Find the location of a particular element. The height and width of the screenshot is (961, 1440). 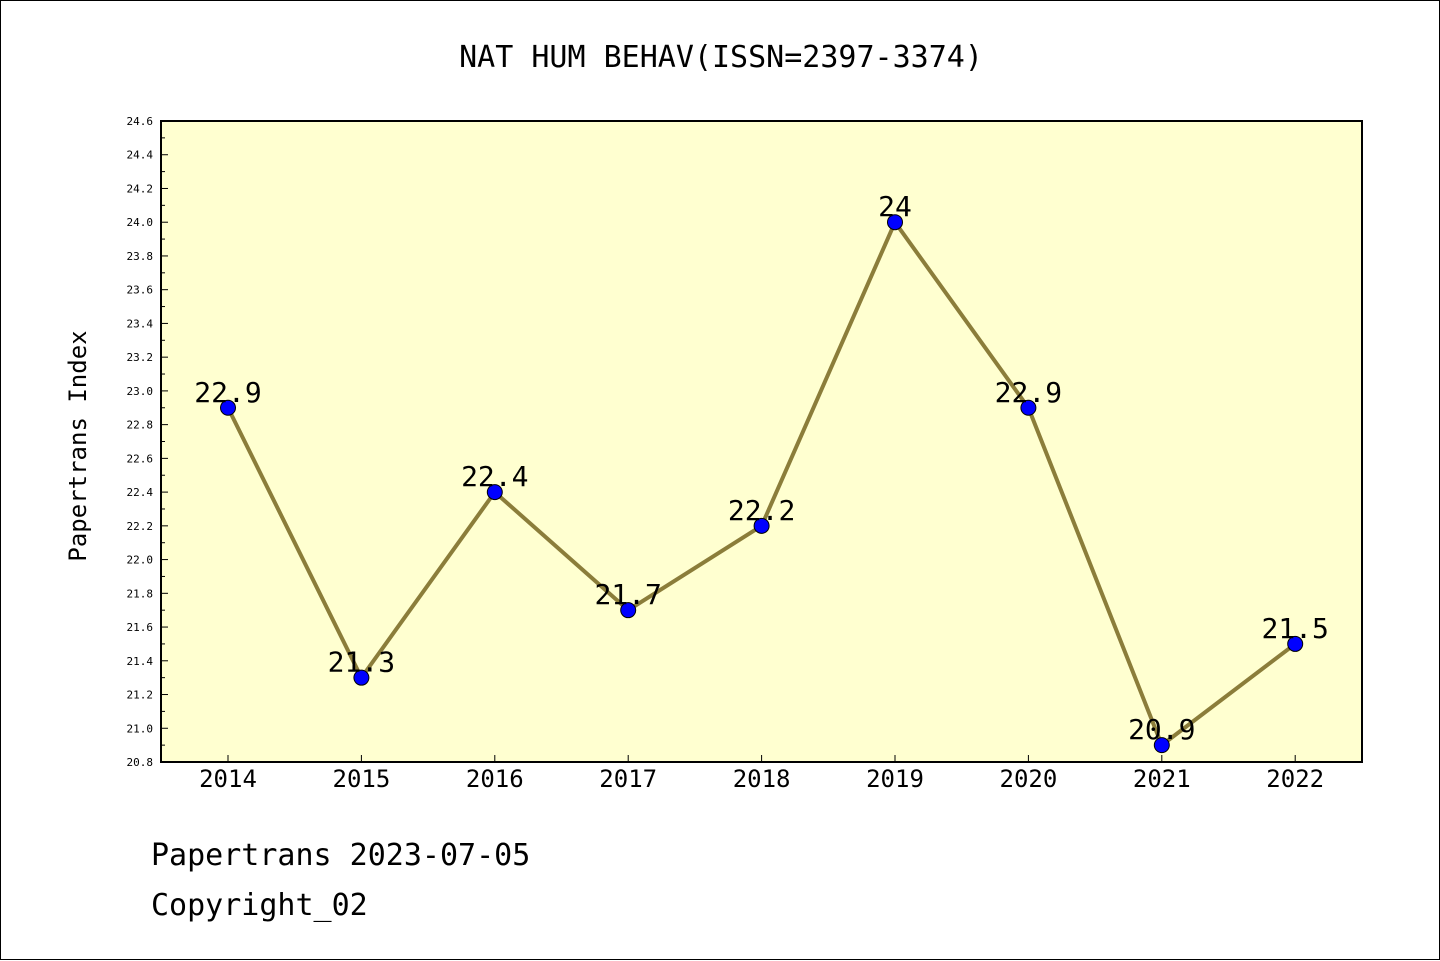

data-label-2019: 24 is located at coordinates (895, 206).